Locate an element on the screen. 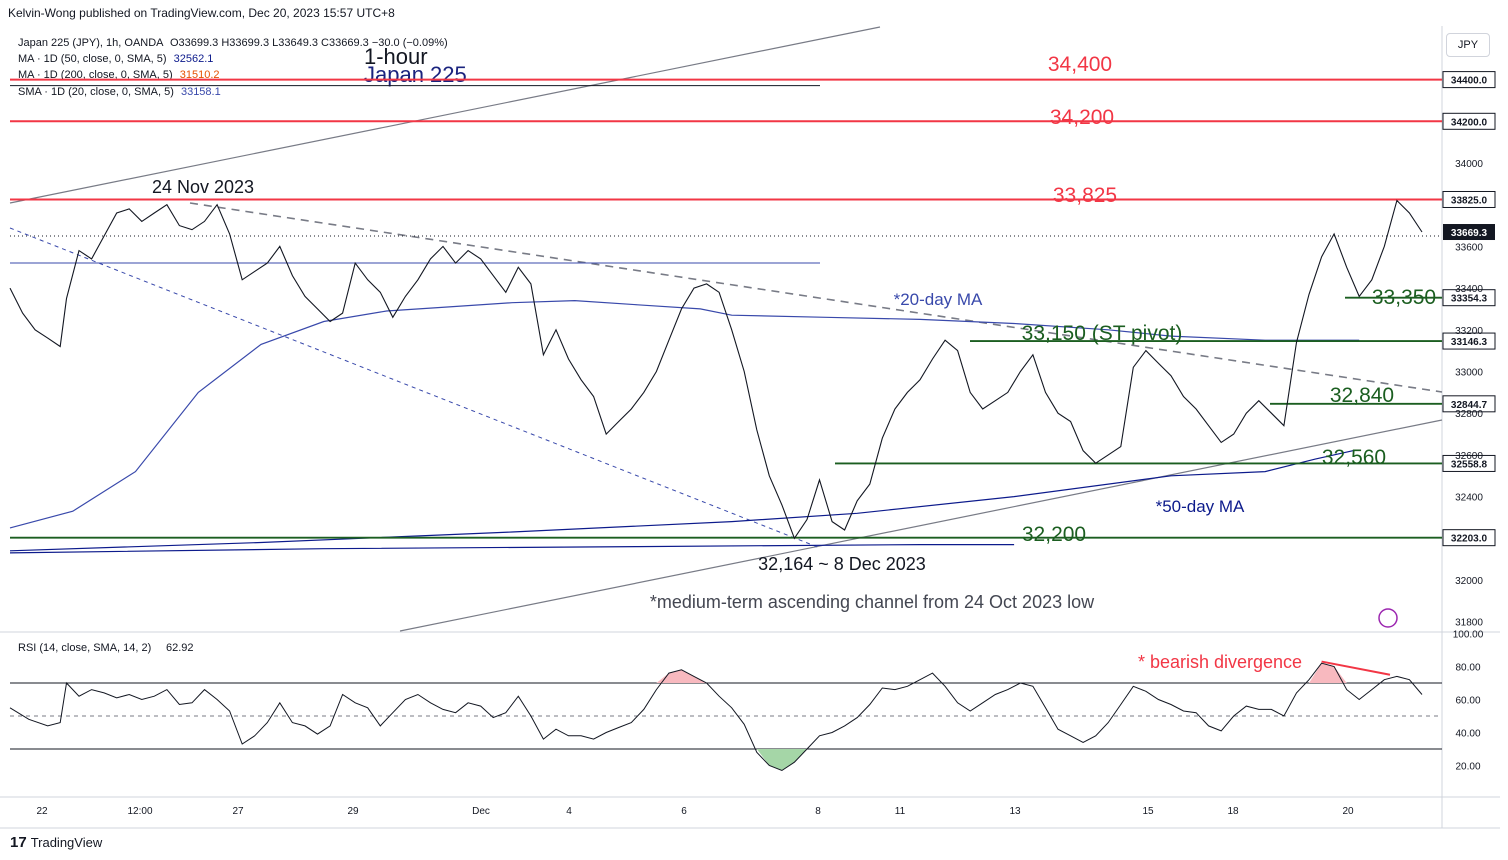 Image resolution: width=1508 pixels, height=860 pixels. price-tick-11: 34000 is located at coordinates (1469, 164).